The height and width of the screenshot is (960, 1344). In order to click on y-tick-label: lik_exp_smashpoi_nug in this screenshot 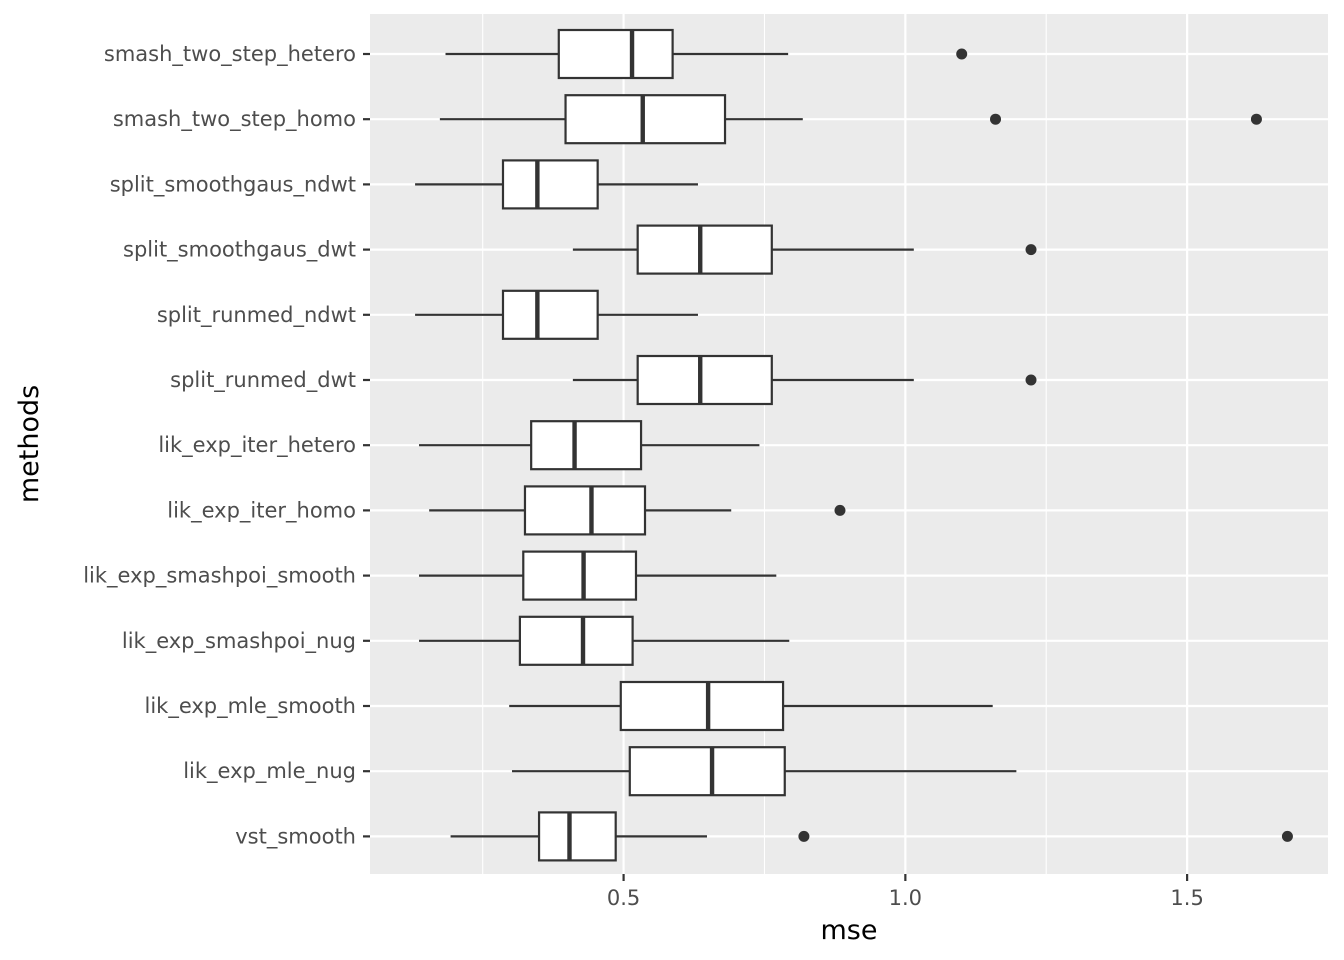, I will do `click(239, 641)`.